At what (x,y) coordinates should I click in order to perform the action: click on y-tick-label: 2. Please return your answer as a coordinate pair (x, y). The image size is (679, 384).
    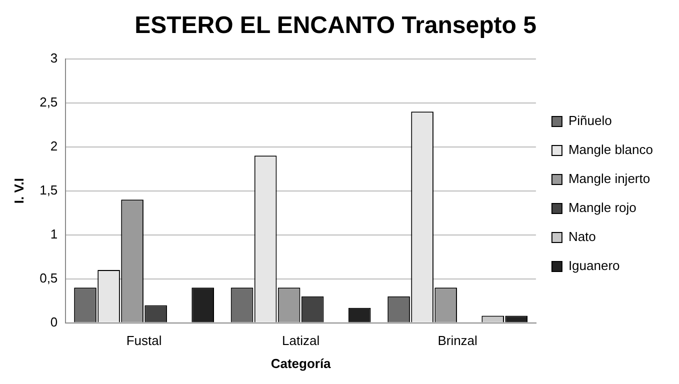
    Looking at the image, I should click on (54, 146).